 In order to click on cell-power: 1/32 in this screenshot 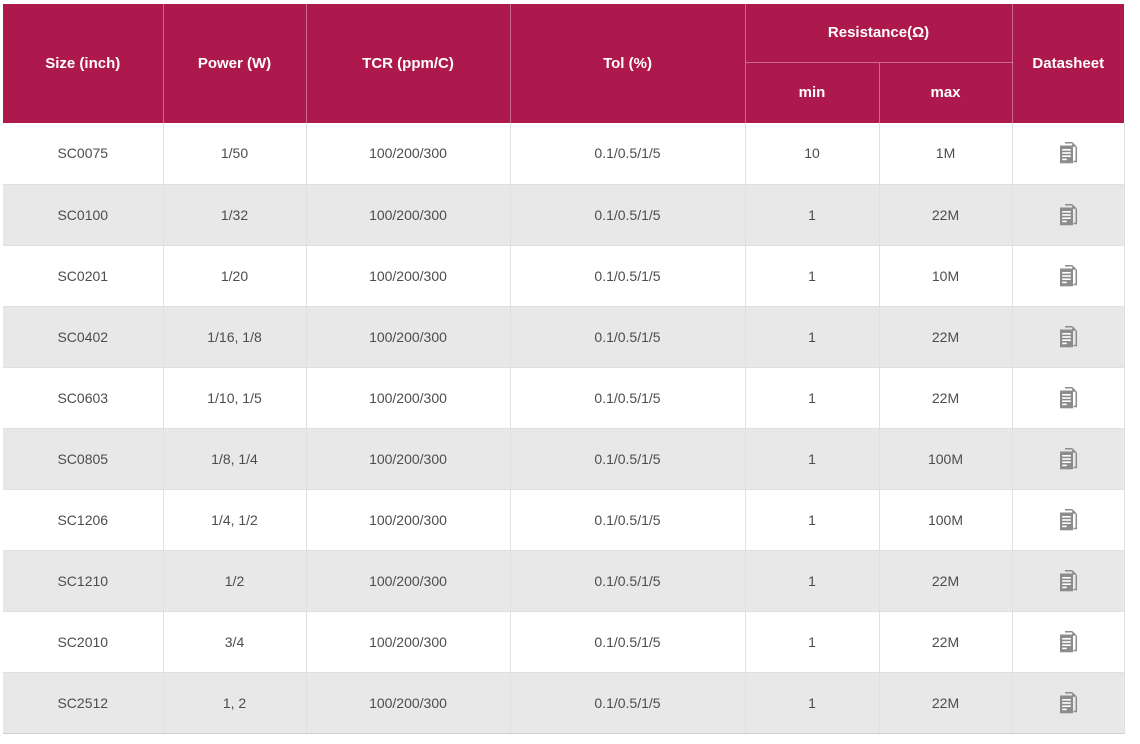, I will do `click(234, 214)`.